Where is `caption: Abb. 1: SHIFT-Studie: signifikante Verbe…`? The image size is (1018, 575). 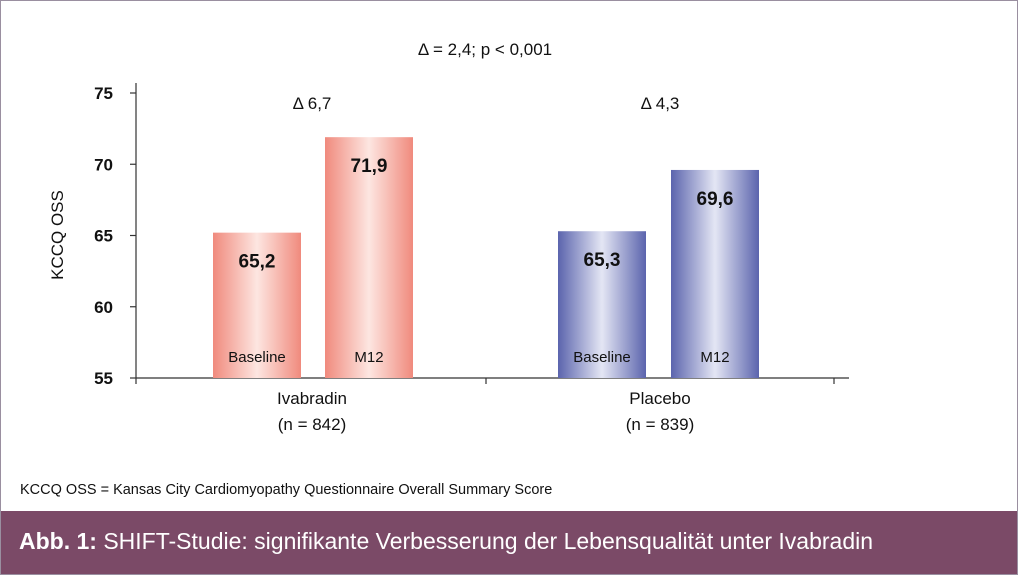 caption: Abb. 1: SHIFT-Studie: signifikante Verbe… is located at coordinates (446, 541).